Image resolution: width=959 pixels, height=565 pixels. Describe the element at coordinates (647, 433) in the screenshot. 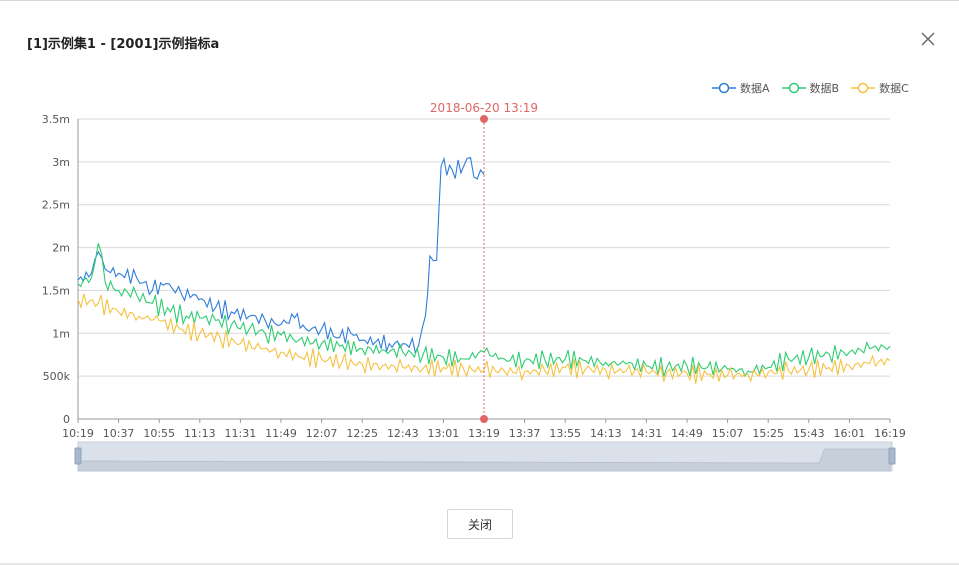

I see `x-tick-label: 14:31` at that location.